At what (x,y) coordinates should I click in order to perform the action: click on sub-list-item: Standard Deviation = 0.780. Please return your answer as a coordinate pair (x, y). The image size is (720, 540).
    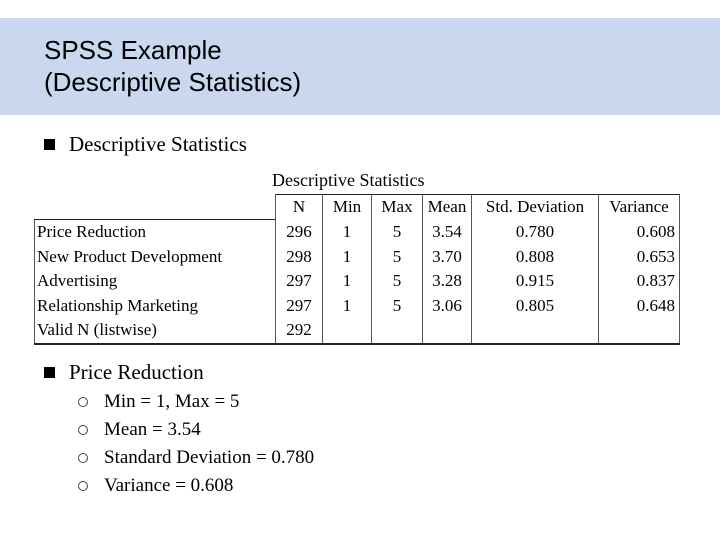
    Looking at the image, I should click on (196, 458).